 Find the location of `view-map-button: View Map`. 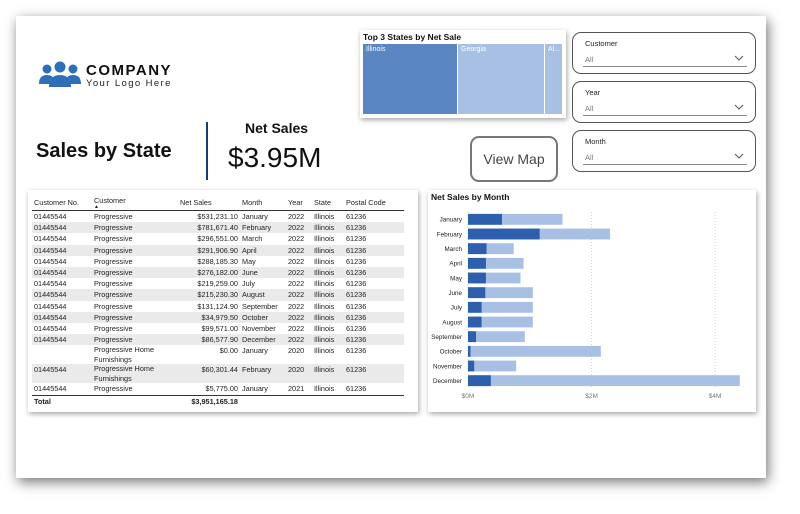

view-map-button: View Map is located at coordinates (514, 159).